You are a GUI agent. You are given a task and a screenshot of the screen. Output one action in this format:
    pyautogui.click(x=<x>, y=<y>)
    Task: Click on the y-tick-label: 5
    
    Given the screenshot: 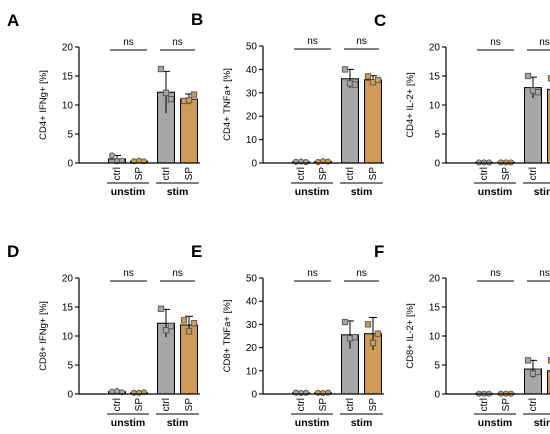 What is the action you would take?
    pyautogui.click(x=437, y=366)
    